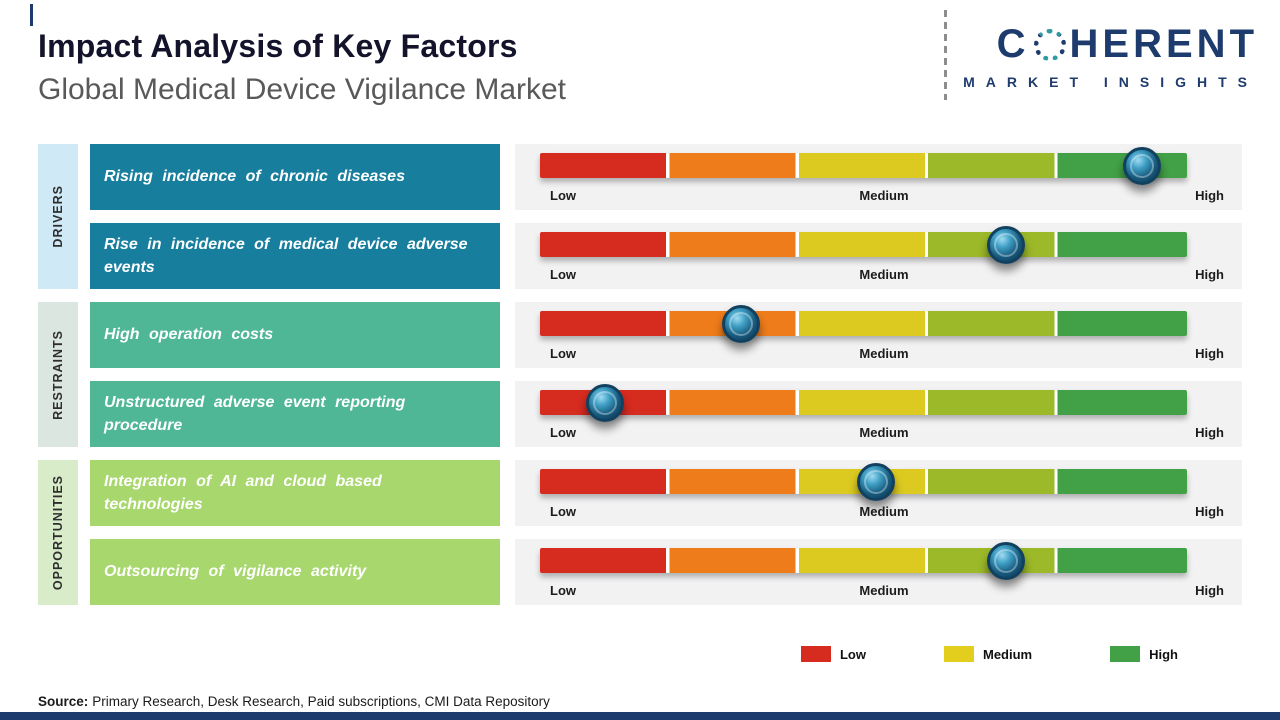  Describe the element at coordinates (63, 701) in the screenshot. I see `source-label: Source:` at that location.